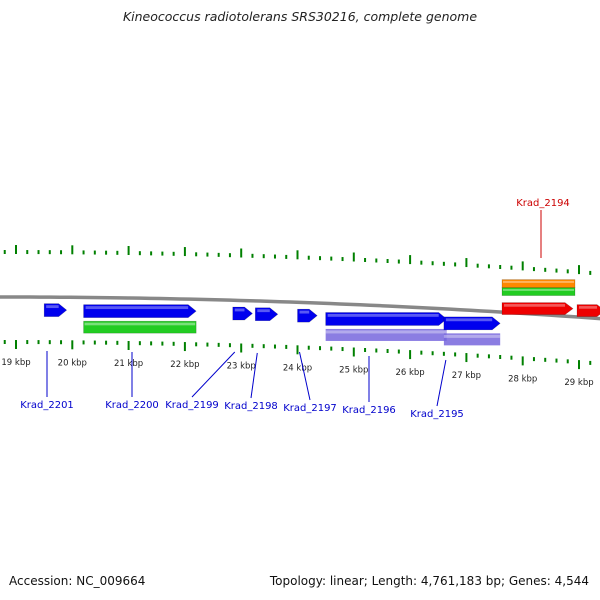 The image size is (600, 600). What do you see at coordinates (369, 410) in the screenshot?
I see `gene-label-krad-2196: Krad_2196` at bounding box center [369, 410].